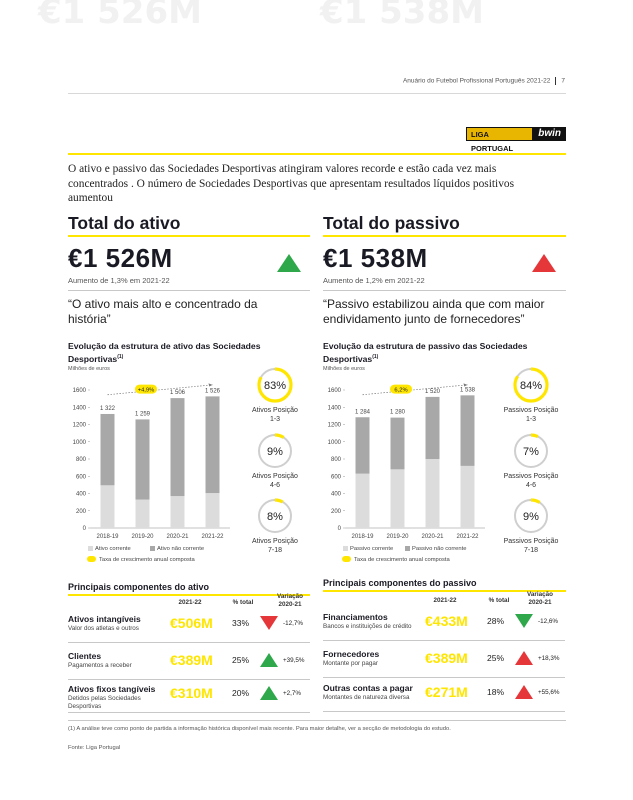  I want to click on ativo-ytick-label: 1400, so click(80, 408).